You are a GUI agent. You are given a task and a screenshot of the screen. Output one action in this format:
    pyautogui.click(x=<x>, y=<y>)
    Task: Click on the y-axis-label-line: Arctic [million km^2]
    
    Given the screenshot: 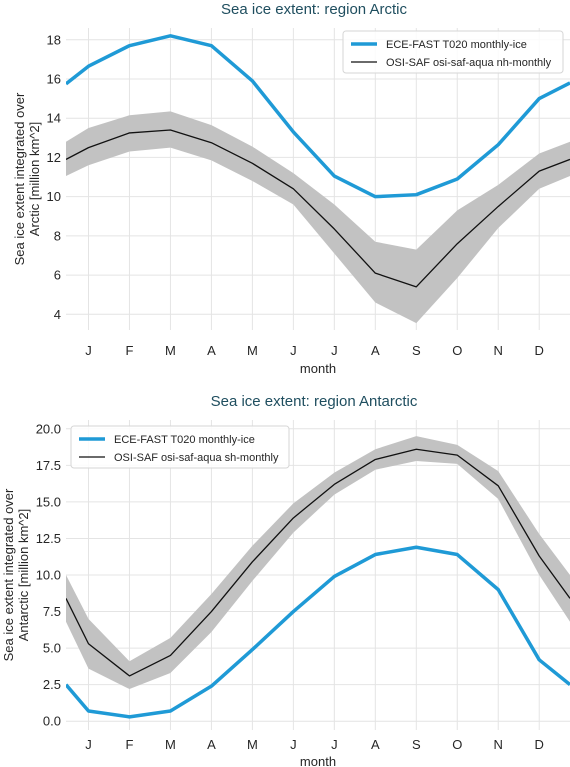 What is the action you would take?
    pyautogui.click(x=34, y=179)
    